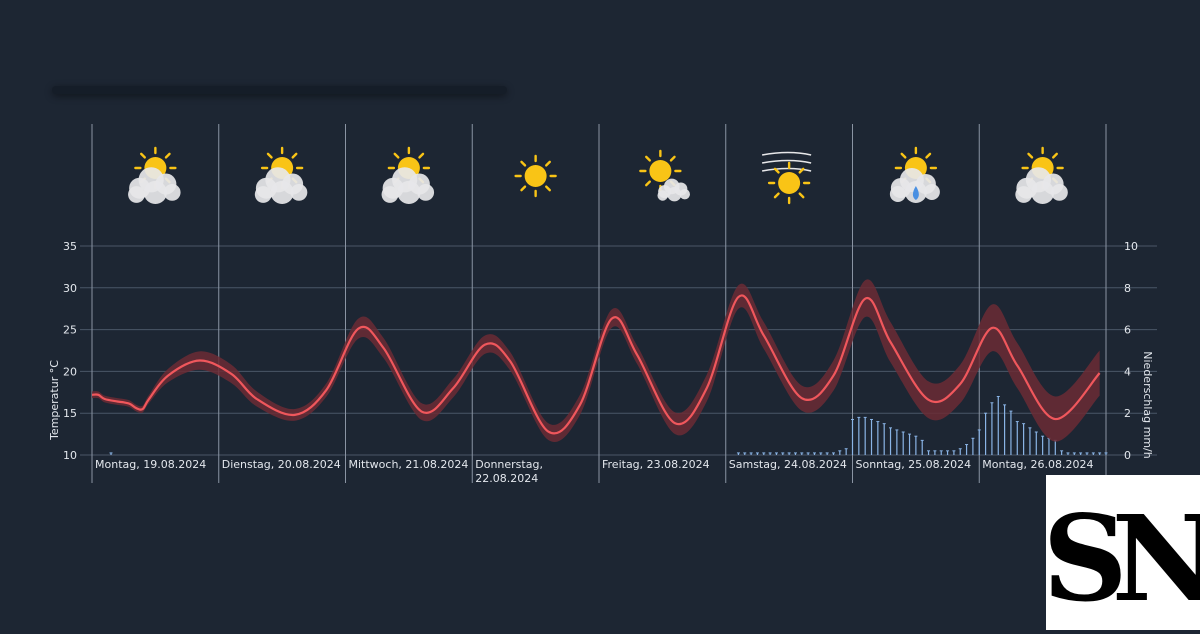 This screenshot has height=634, width=1200. I want to click on day-label-line: Dienstag, 20.08.2024, so click(281, 464).